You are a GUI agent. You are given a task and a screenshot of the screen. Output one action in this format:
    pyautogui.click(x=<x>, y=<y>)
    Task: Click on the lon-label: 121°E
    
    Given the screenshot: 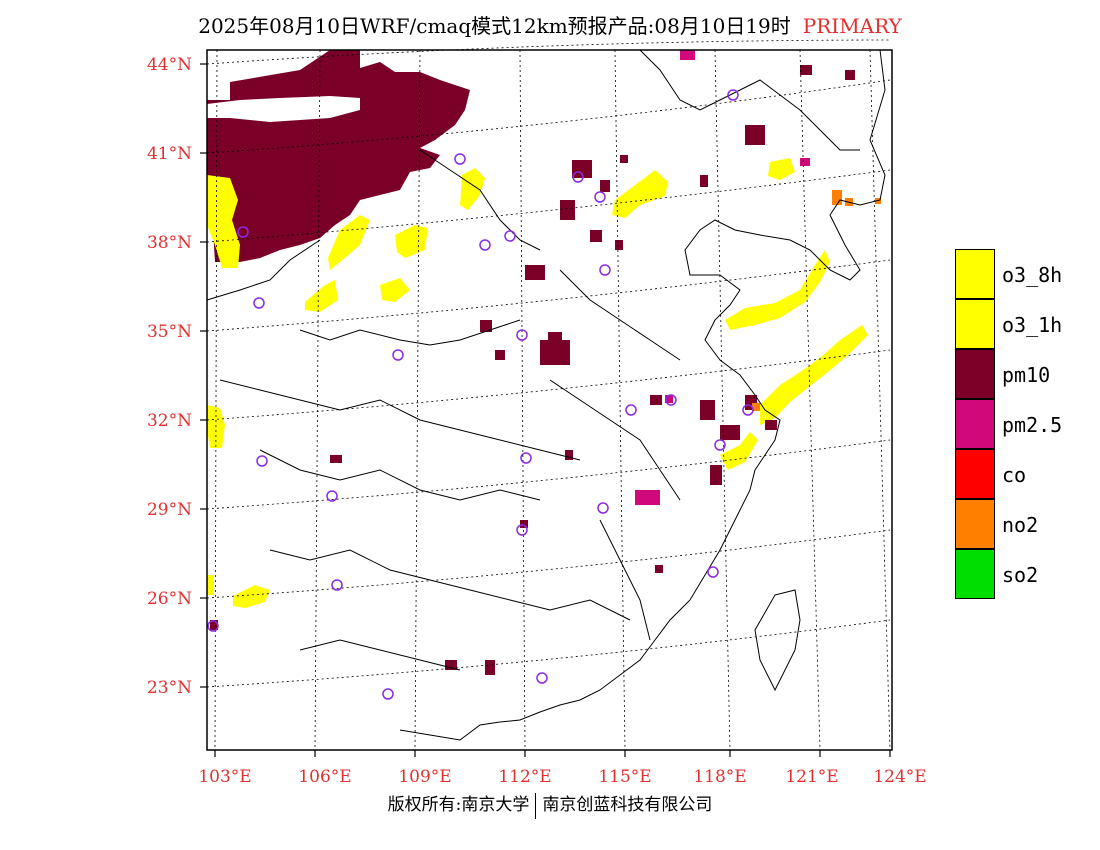 What is the action you would take?
    pyautogui.click(x=811, y=777)
    